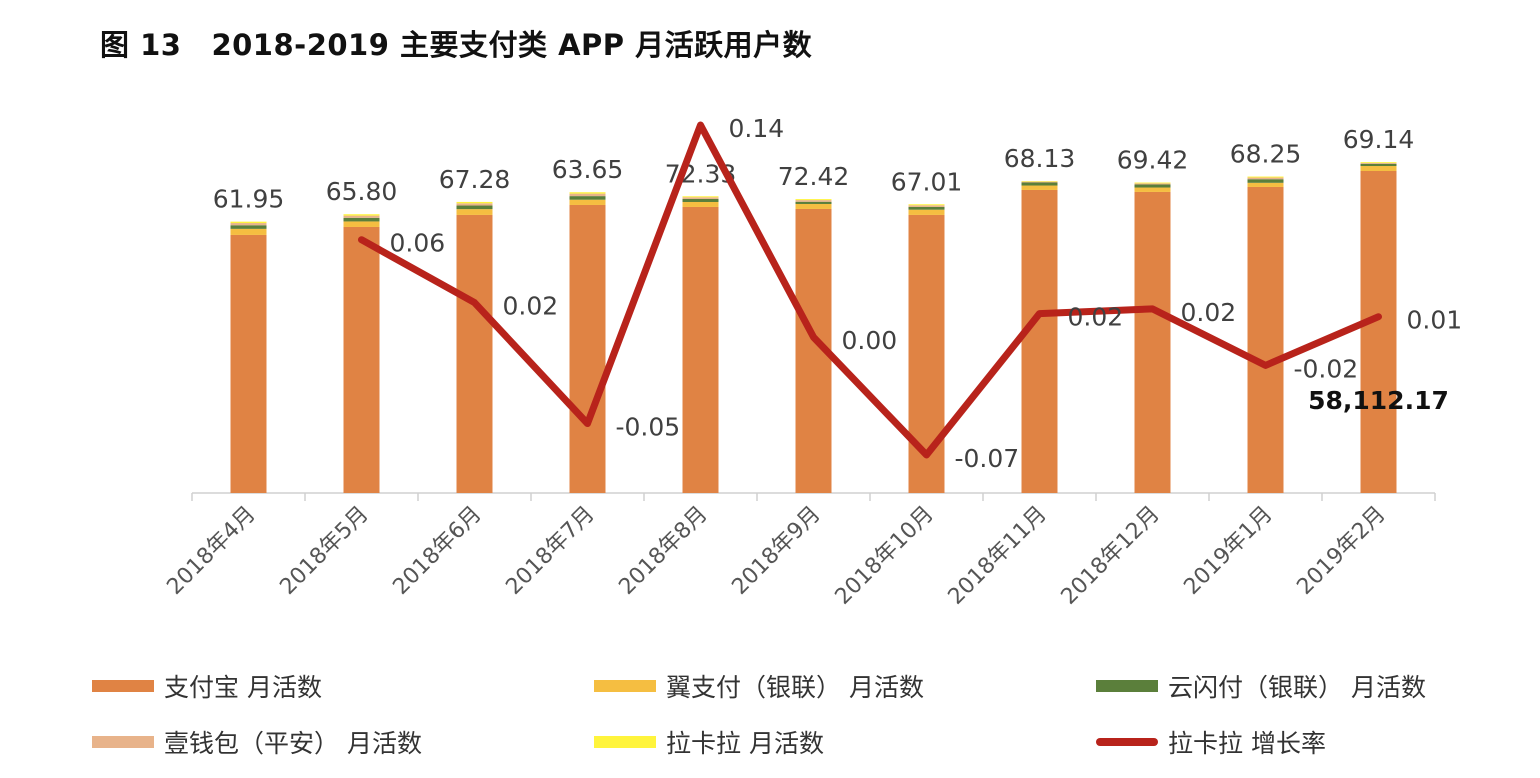 The height and width of the screenshot is (778, 1540). What do you see at coordinates (648, 427) in the screenshot?
I see `growth-rate-label: -0.05` at bounding box center [648, 427].